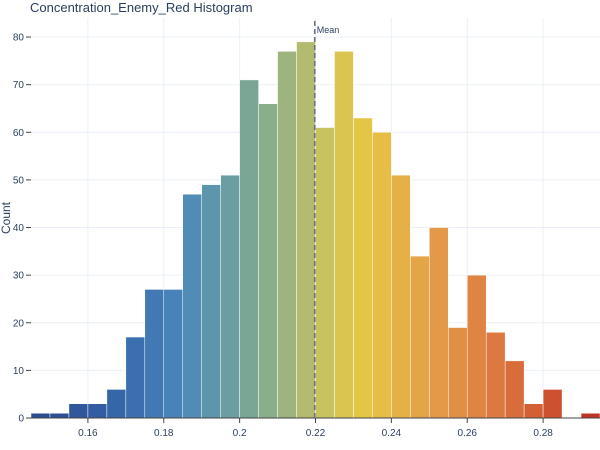 This screenshot has width=600, height=450. What do you see at coordinates (392, 433) in the screenshot?
I see `x-tick-label: 0.24` at bounding box center [392, 433].